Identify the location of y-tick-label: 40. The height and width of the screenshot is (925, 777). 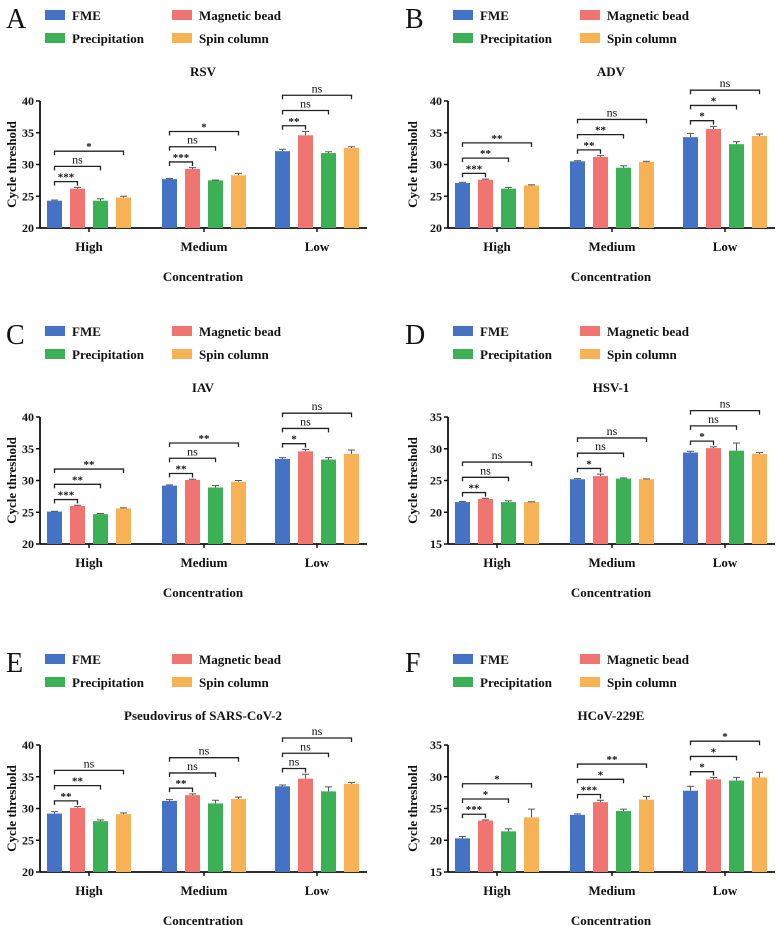
(28, 745).